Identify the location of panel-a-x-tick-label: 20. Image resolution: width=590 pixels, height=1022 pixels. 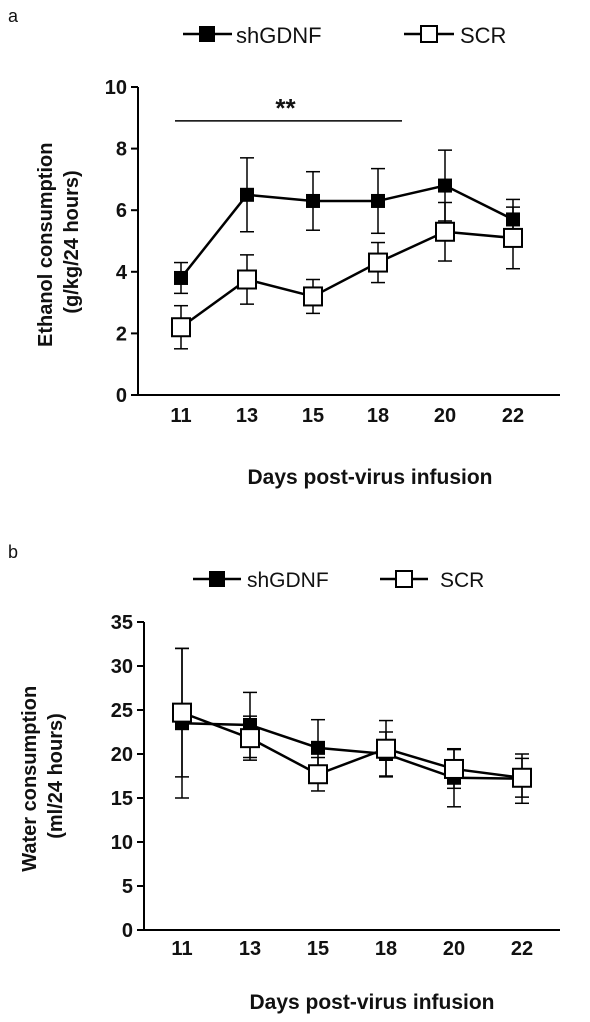
(445, 416).